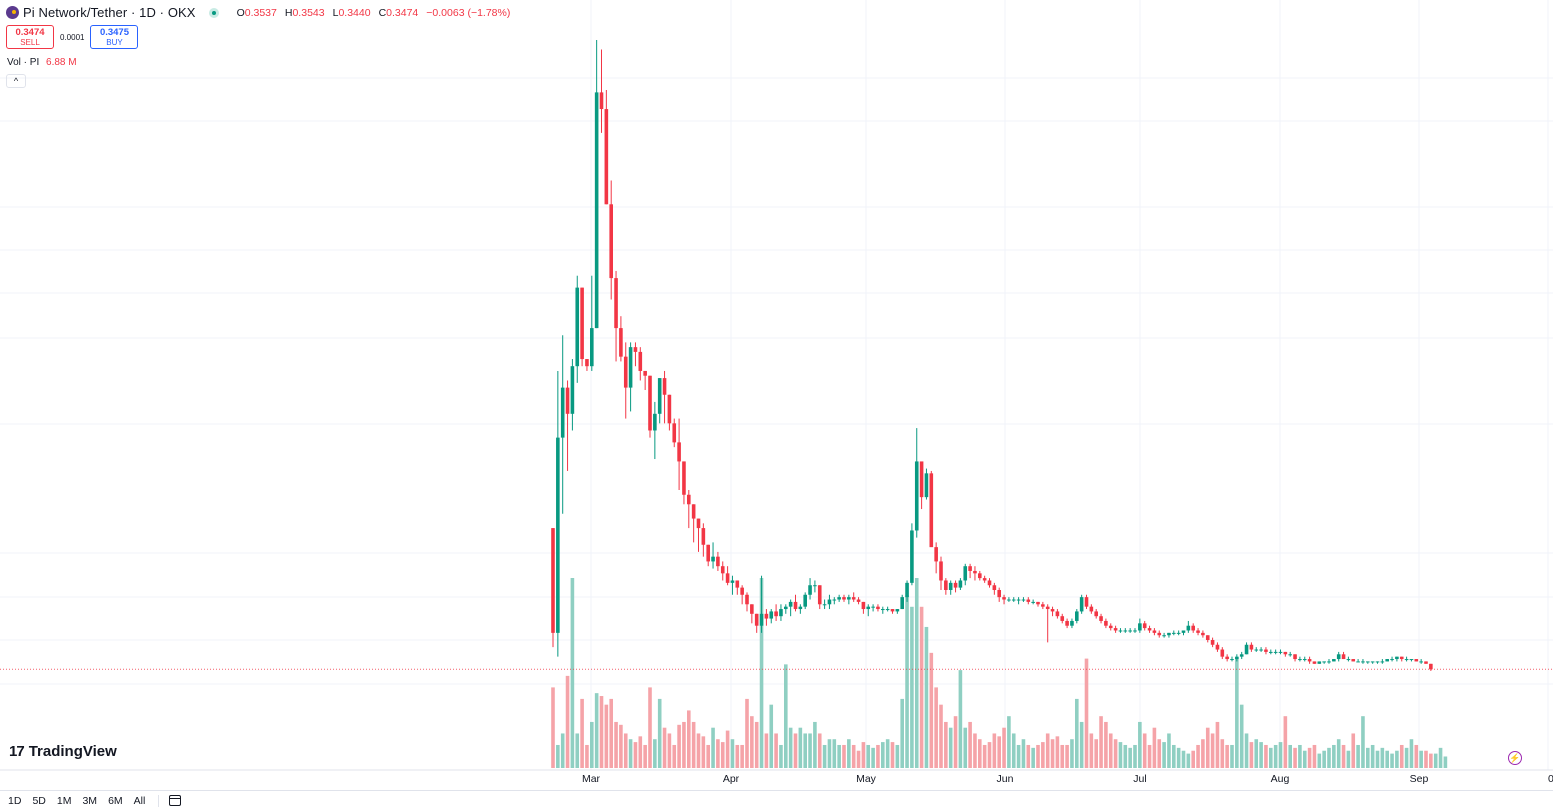  Describe the element at coordinates (30, 37) in the screenshot. I see `sell-button: 0.3474 SELL` at that location.